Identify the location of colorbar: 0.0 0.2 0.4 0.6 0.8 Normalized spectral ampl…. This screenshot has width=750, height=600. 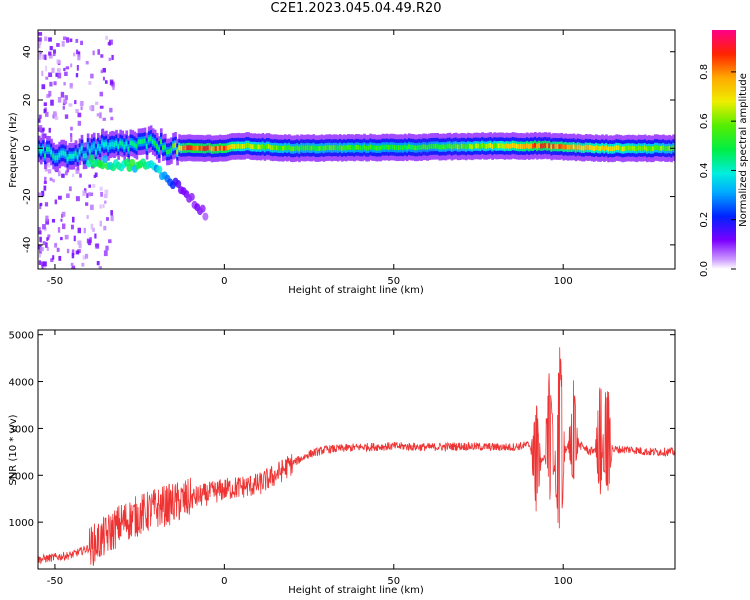
(724, 153).